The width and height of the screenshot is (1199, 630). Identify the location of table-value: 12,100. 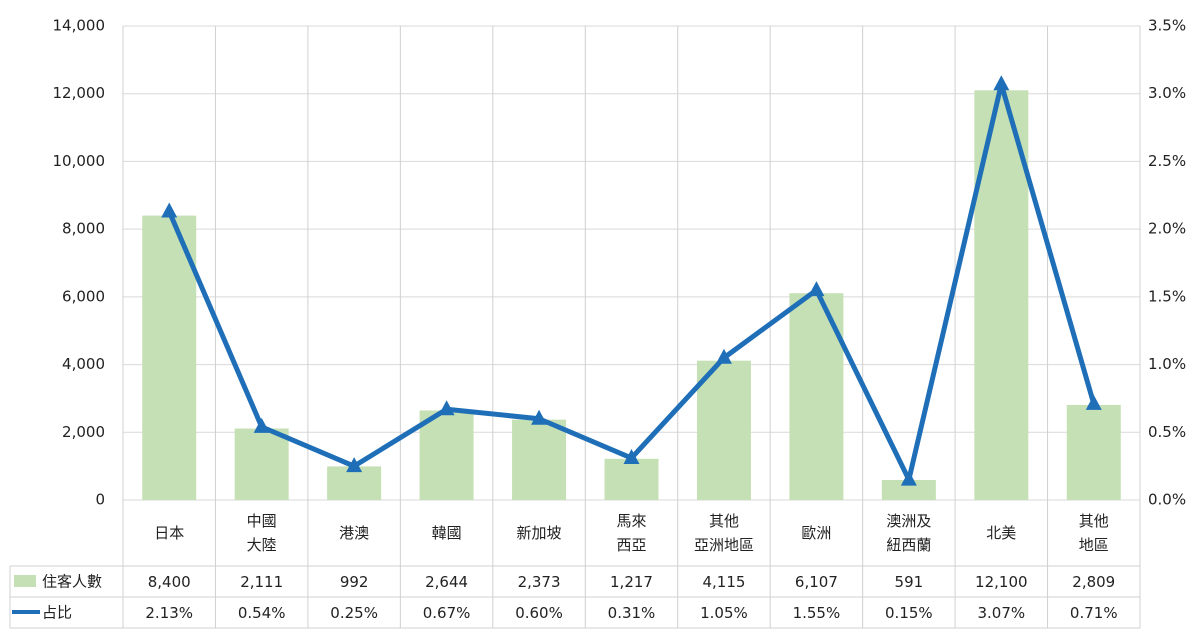
(1001, 581).